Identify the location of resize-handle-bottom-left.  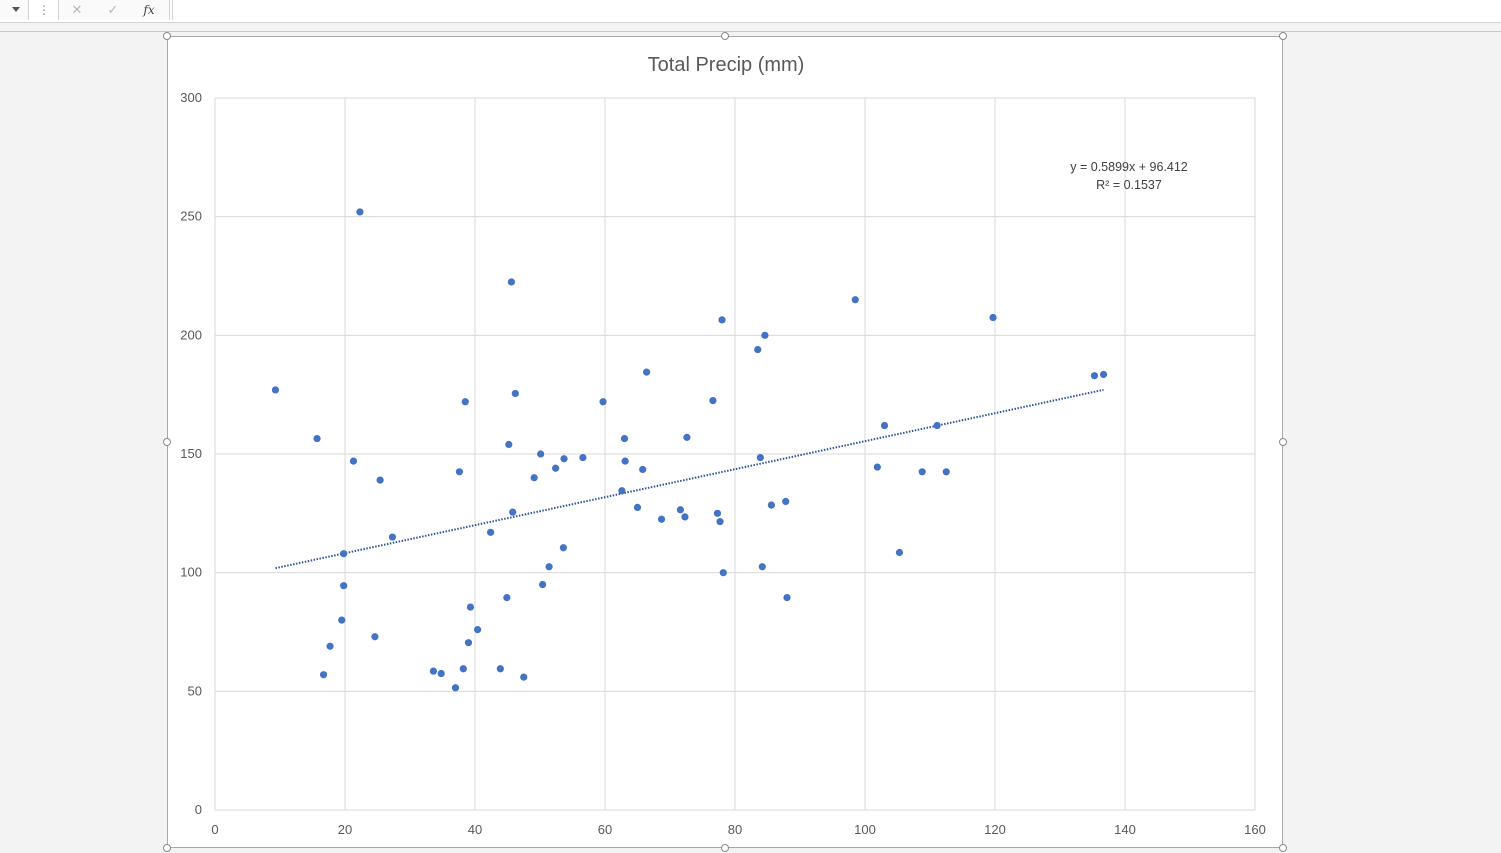
(167, 848).